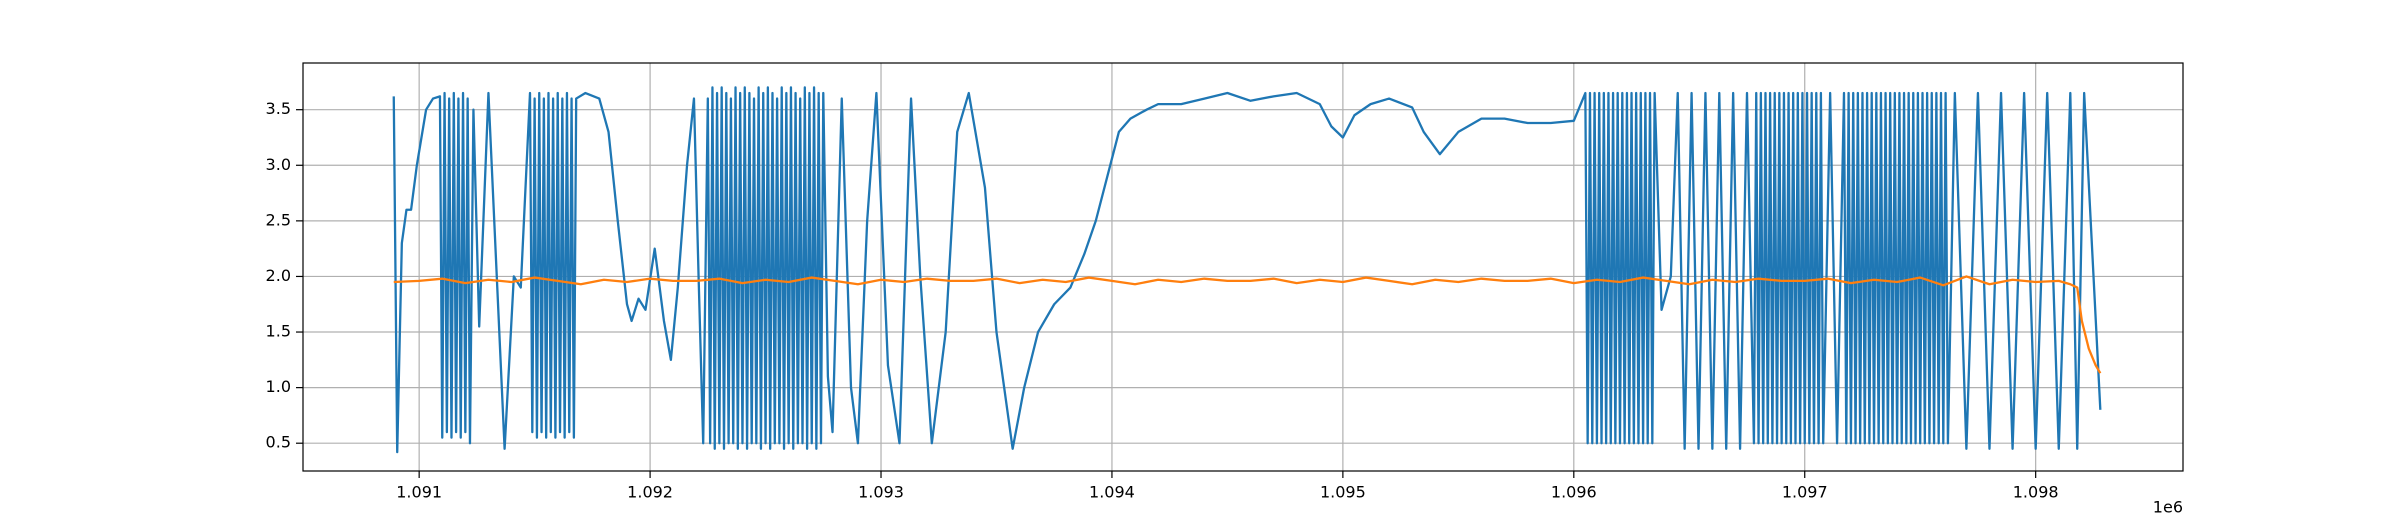 The image size is (2400, 525). What do you see at coordinates (1247, 324) in the screenshot?
I see `data-line` at bounding box center [1247, 324].